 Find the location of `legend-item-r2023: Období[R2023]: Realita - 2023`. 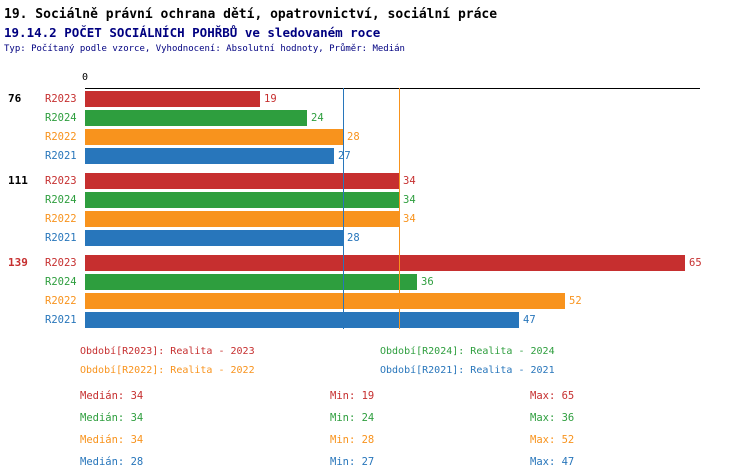

legend-item-r2023: Období[R2023]: Realita - 2023 is located at coordinates (167, 351).